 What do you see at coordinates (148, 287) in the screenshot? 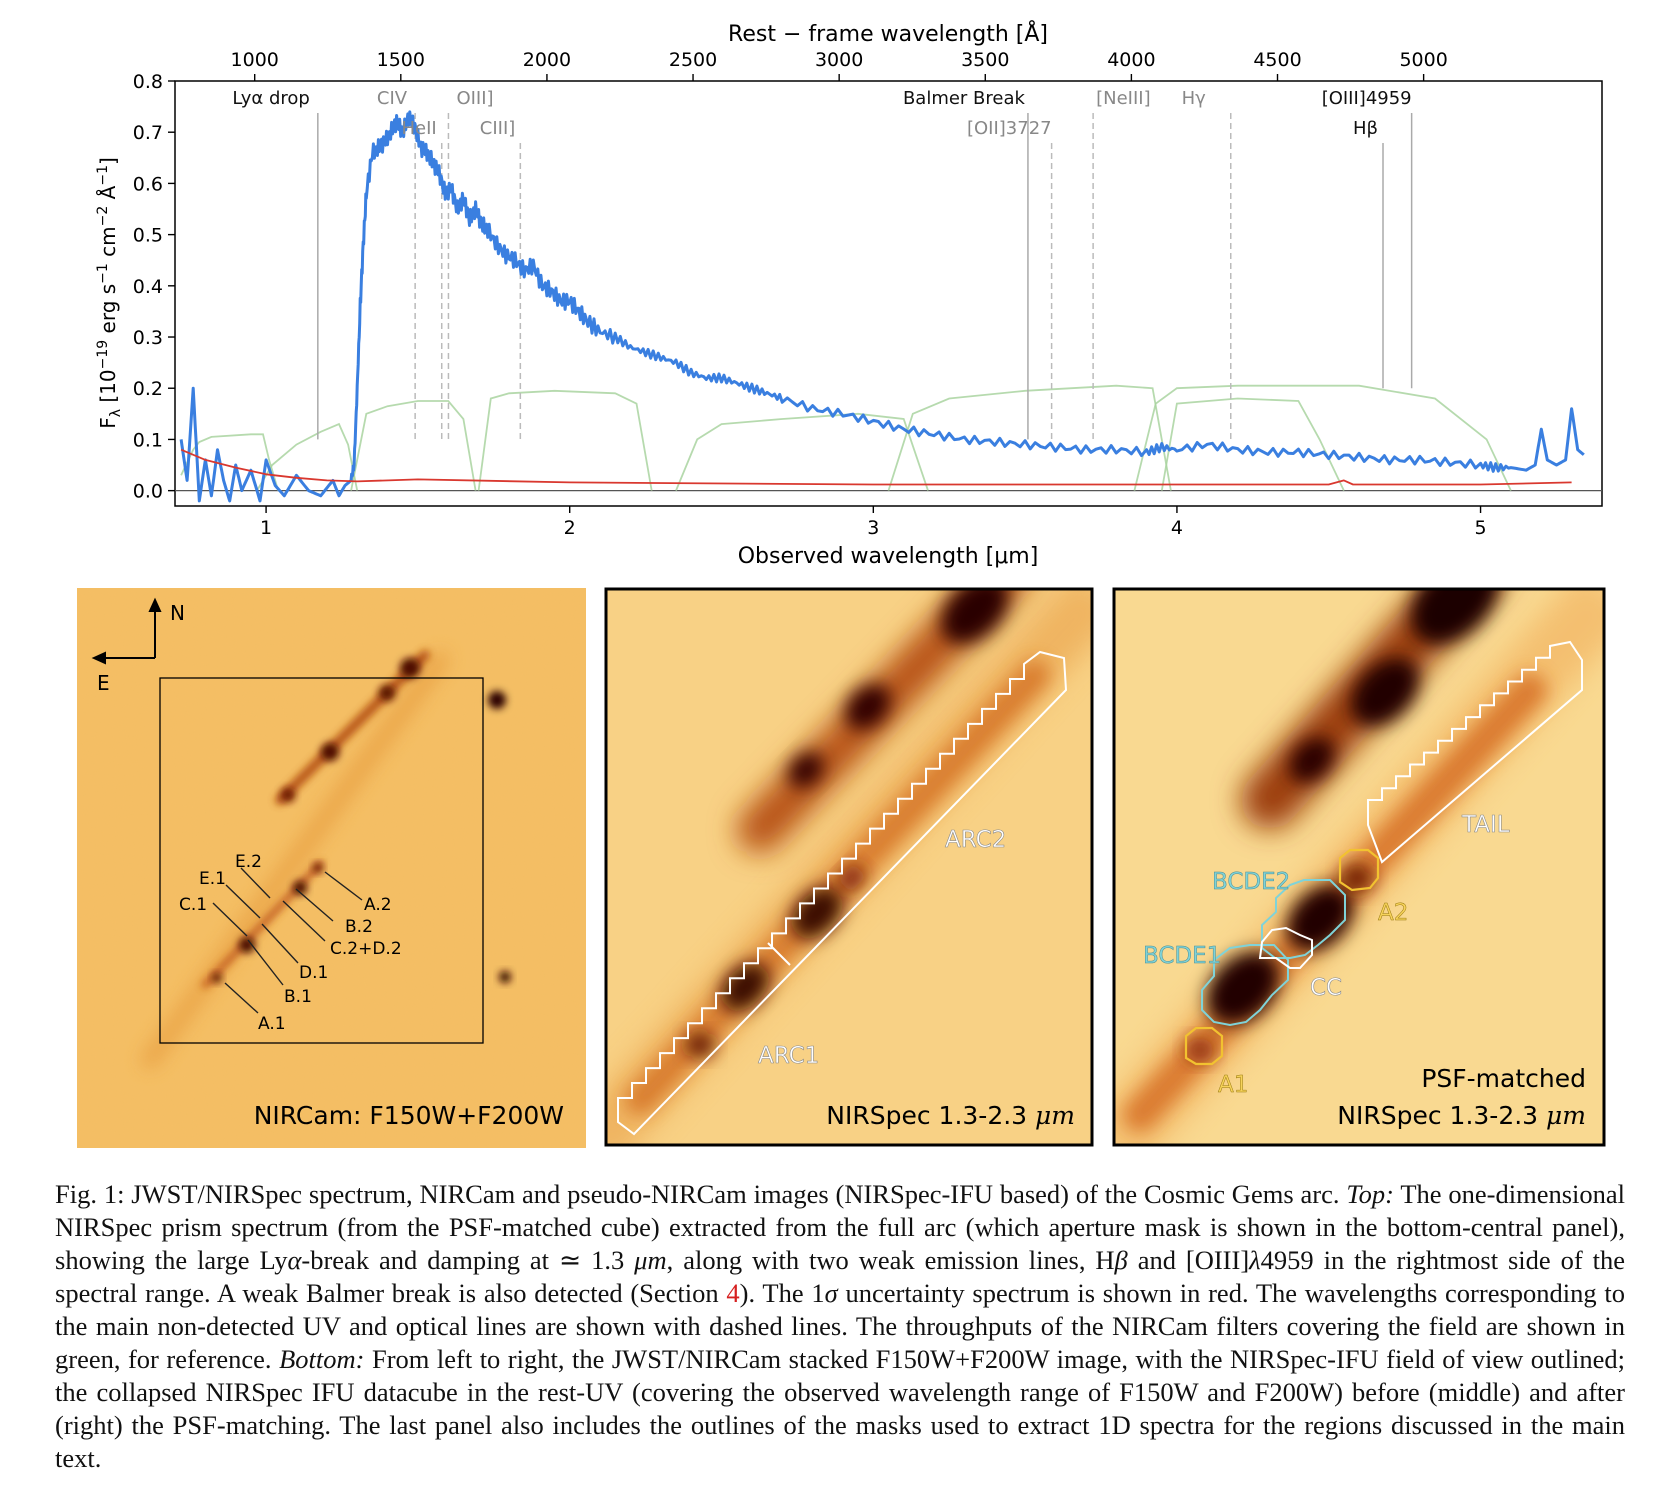
I see `y-tick-label-5: 0.4` at bounding box center [148, 287].